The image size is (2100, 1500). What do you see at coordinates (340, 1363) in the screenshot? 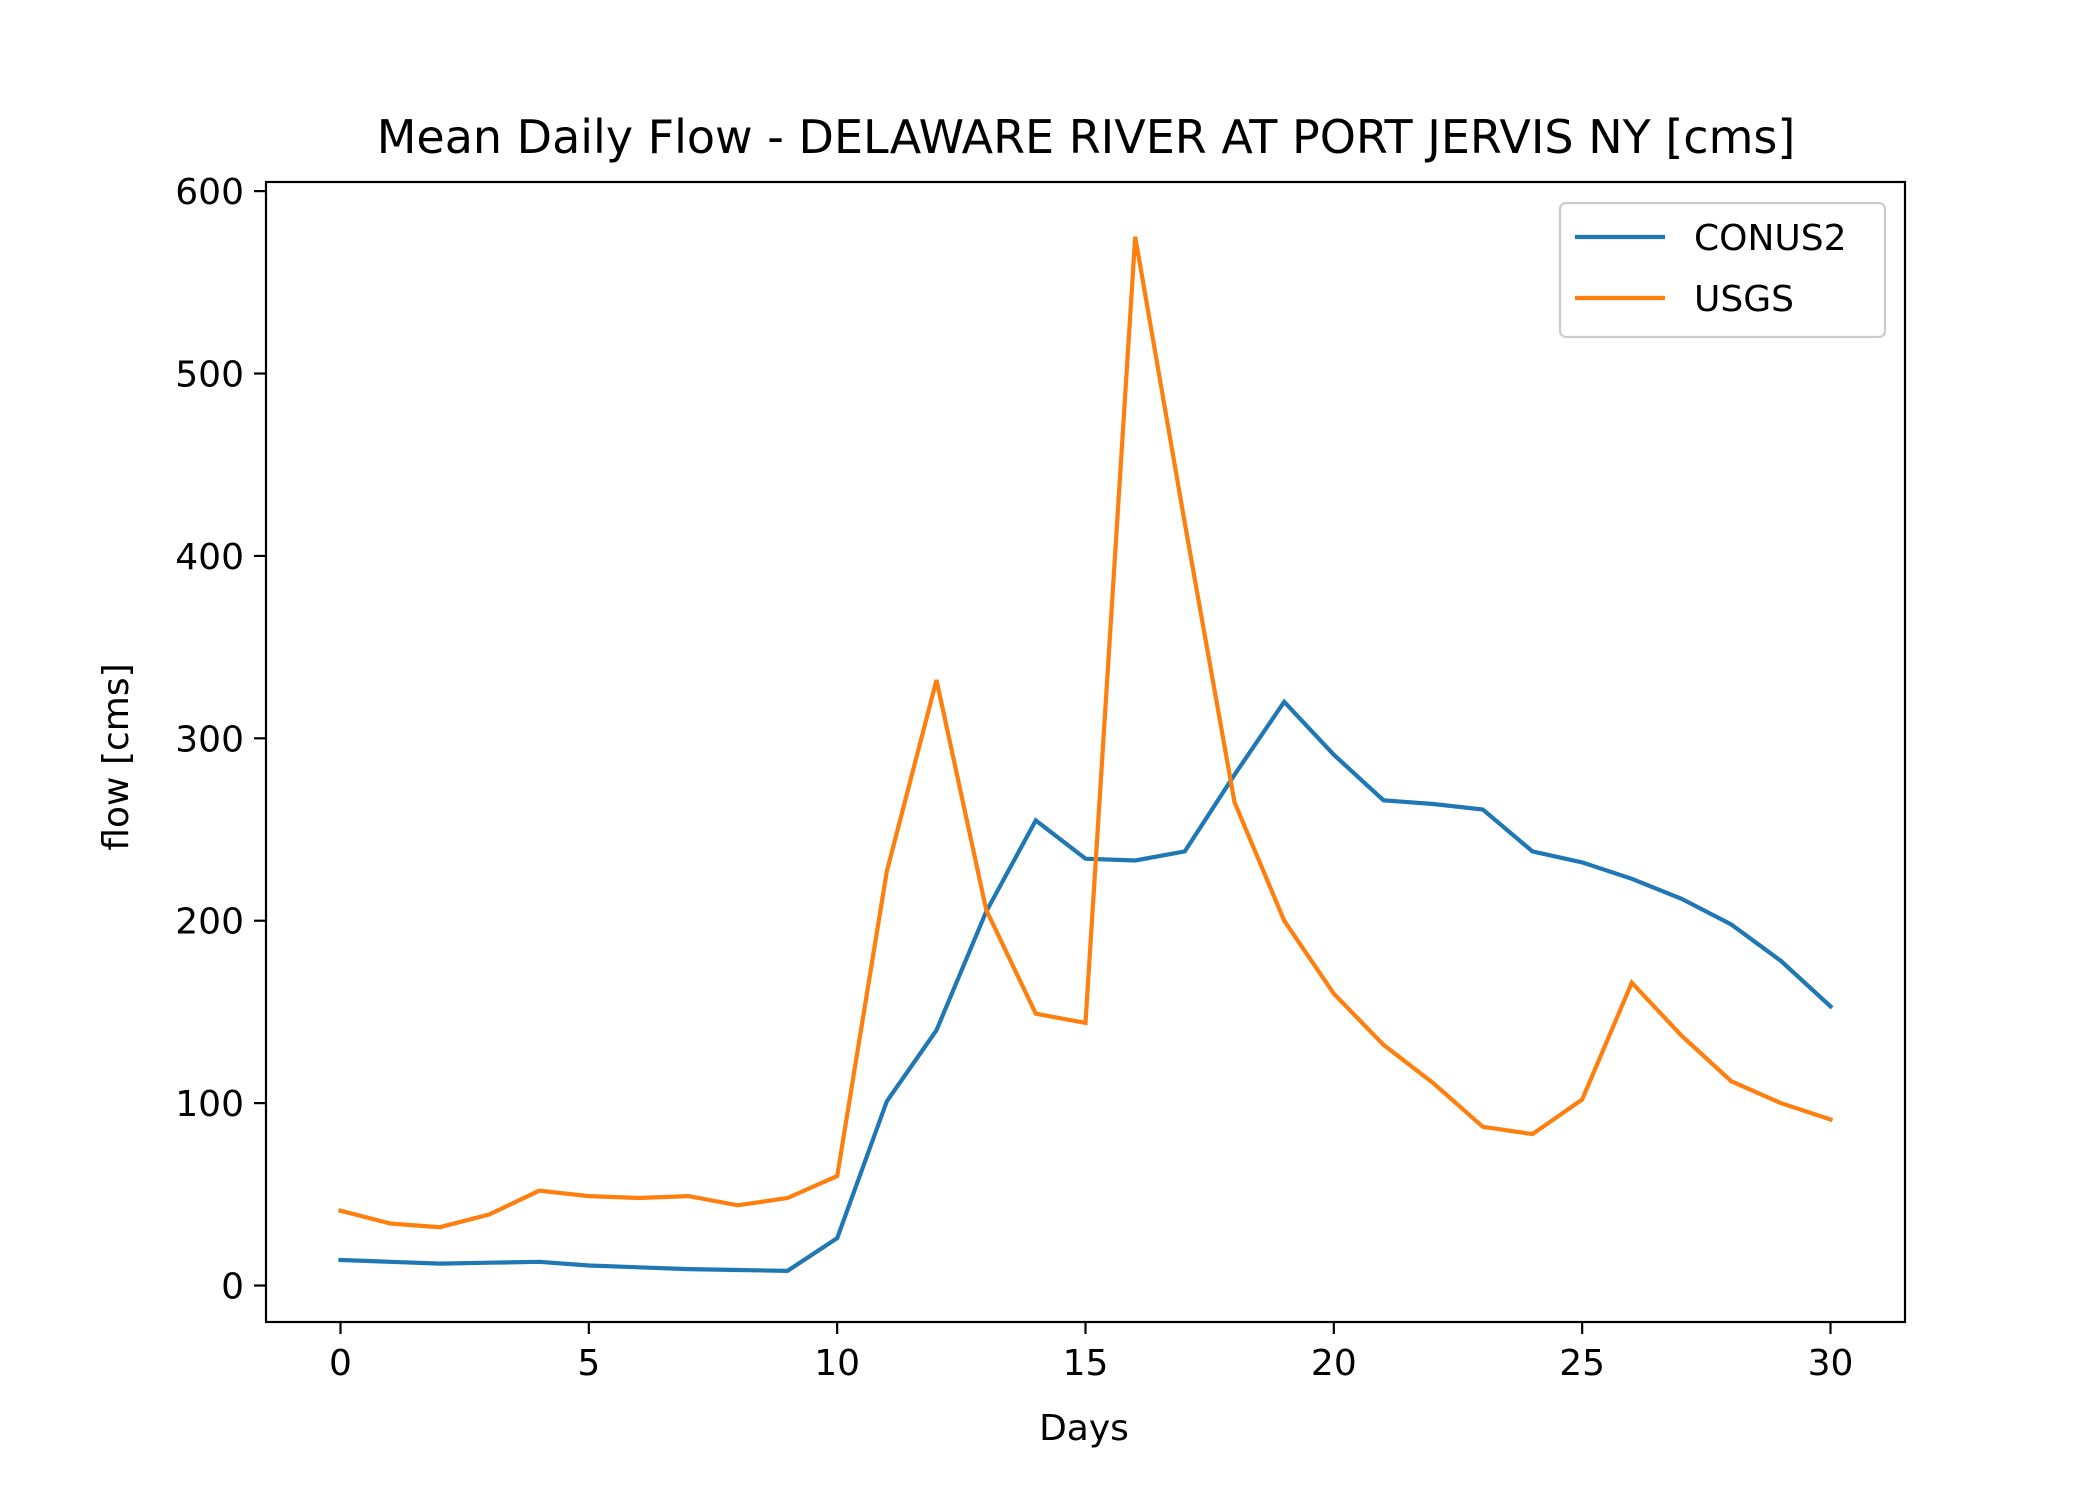
I see `x-tick-label: 0` at bounding box center [340, 1363].